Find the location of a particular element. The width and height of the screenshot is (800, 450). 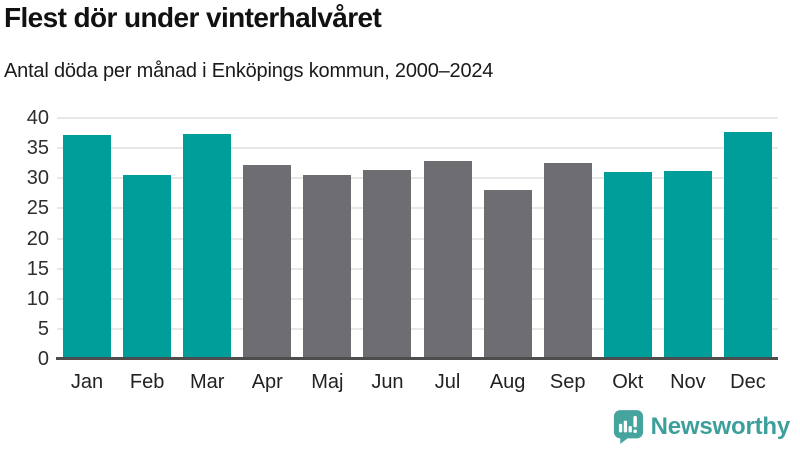

y-tick-10: 10 is located at coordinates (37, 298).